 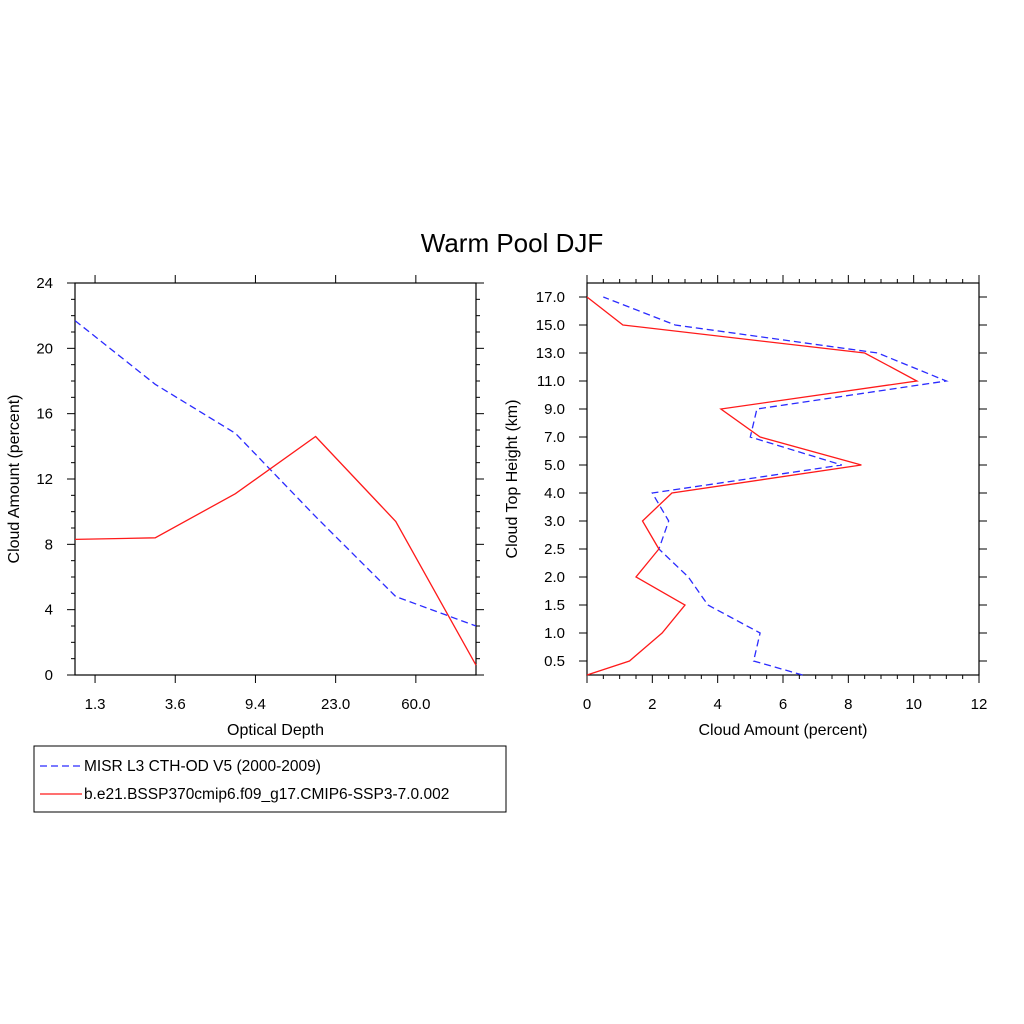 What do you see at coordinates (554, 633) in the screenshot?
I see `right-y-tick-label: 1.0` at bounding box center [554, 633].